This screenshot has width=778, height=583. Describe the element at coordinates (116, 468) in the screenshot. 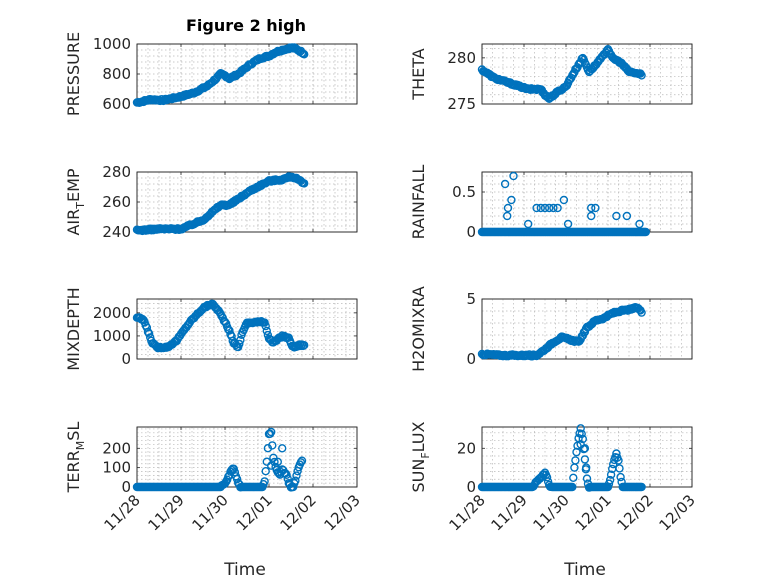

I see `y-tick-label: 100` at that location.